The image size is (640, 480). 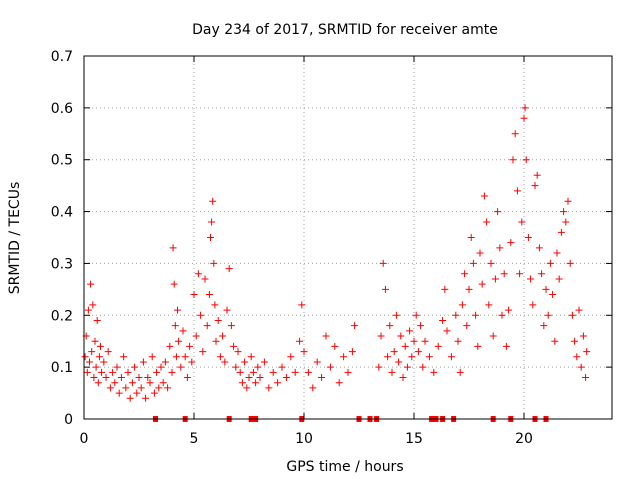 I want to click on y-tick-label: 0.2, so click(x=62, y=316).